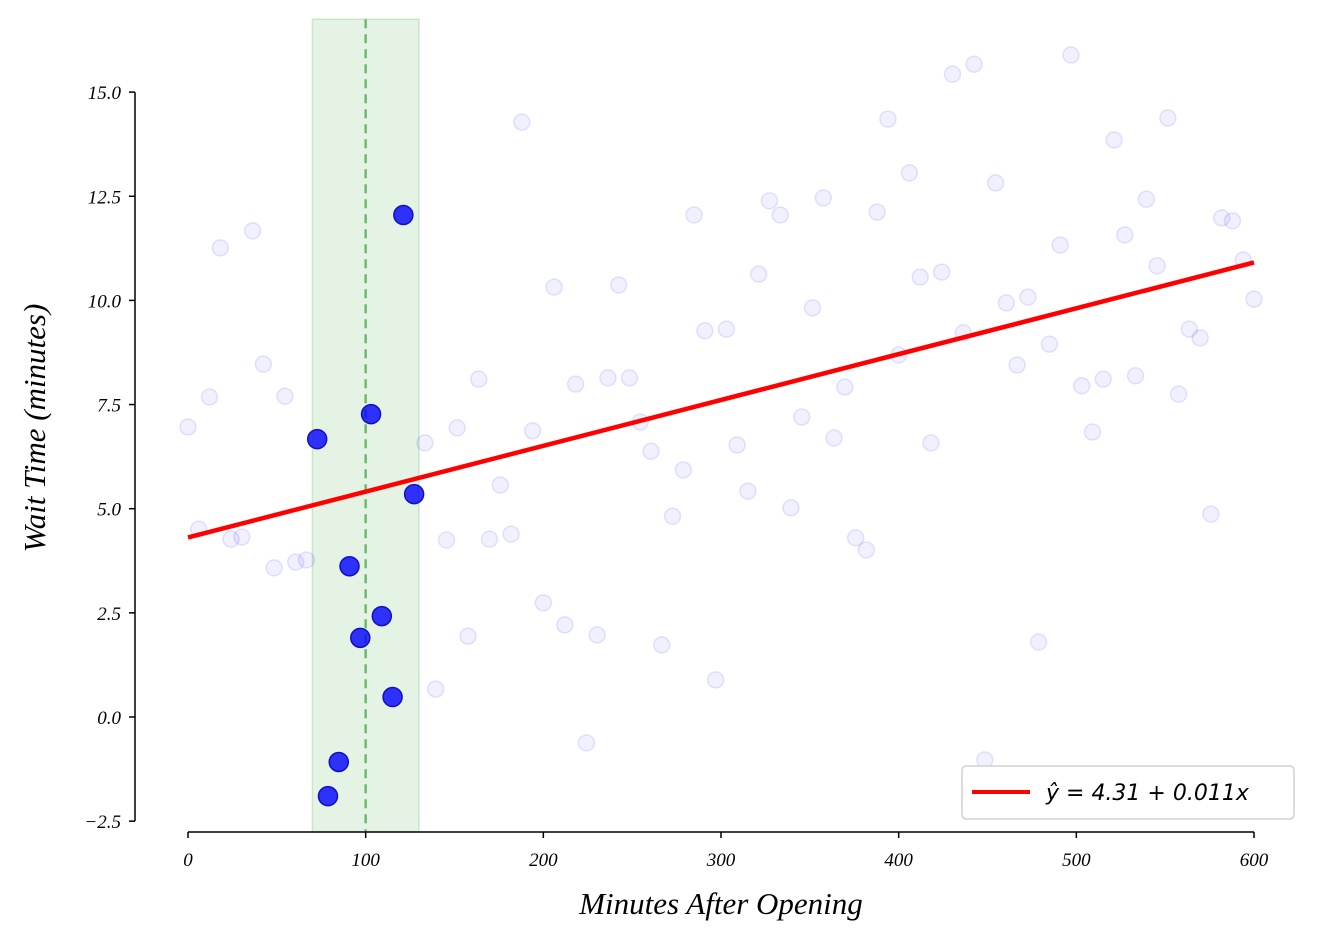 The height and width of the screenshot is (942, 1326). What do you see at coordinates (104, 197) in the screenshot?
I see `y-tick-label: 12.5` at bounding box center [104, 197].